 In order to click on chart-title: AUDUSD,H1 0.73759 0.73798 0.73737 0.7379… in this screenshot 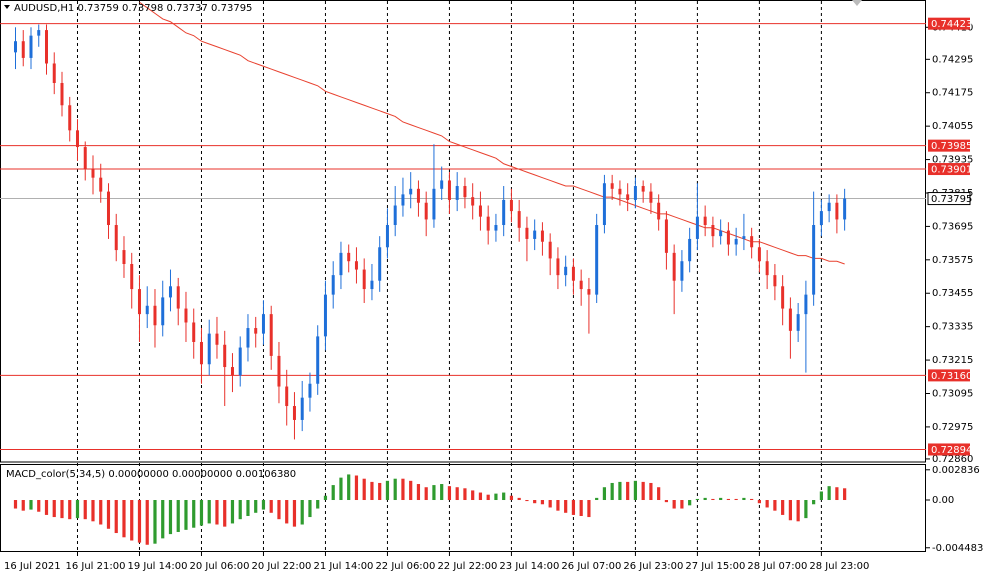, I will do `click(133, 8)`.